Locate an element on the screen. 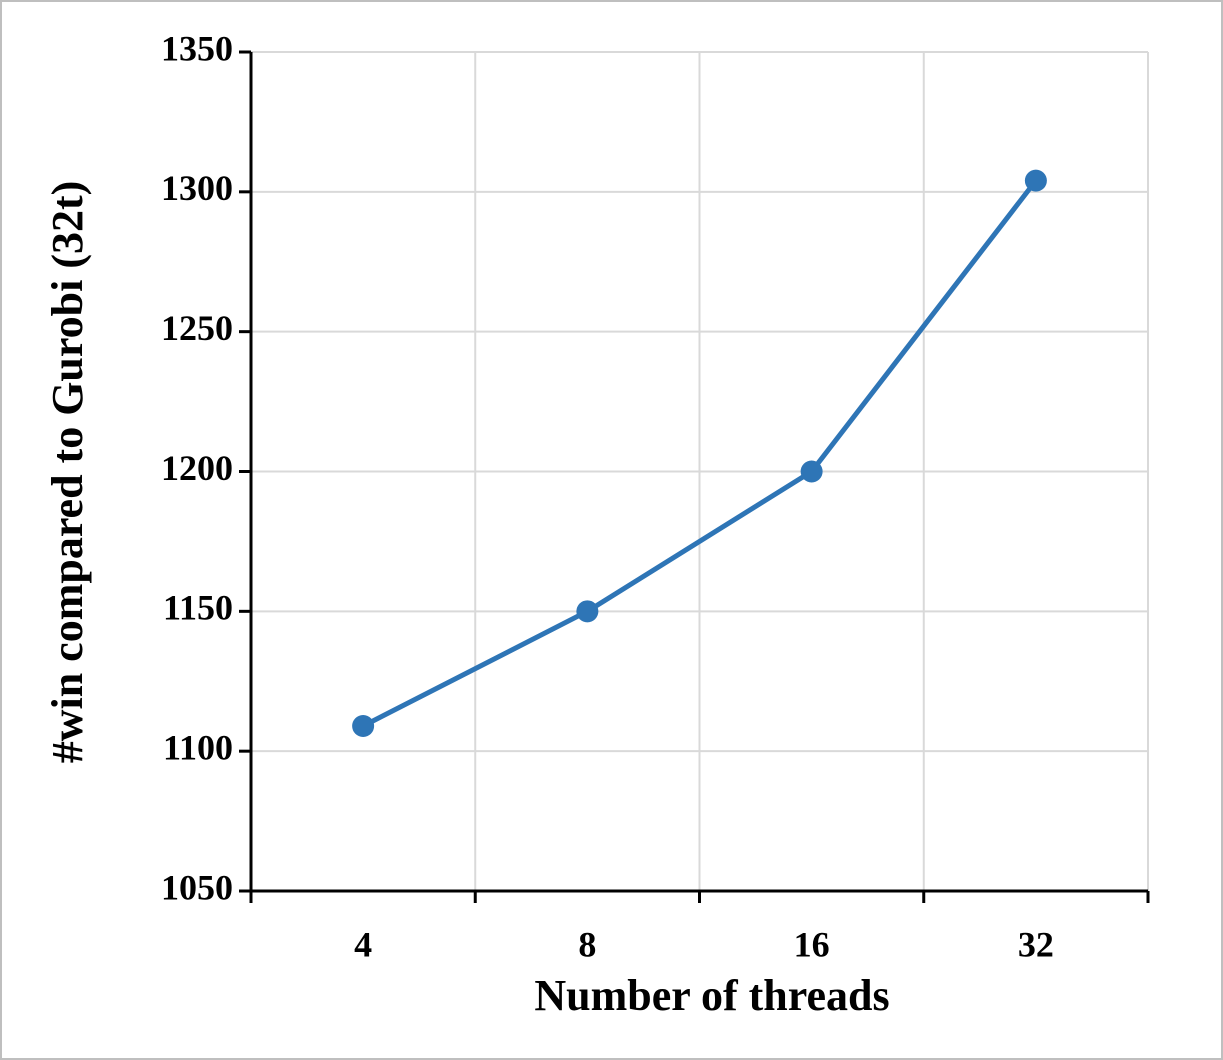 The width and height of the screenshot is (1223, 1060). y-tick-label: 1050 is located at coordinates (197, 887).